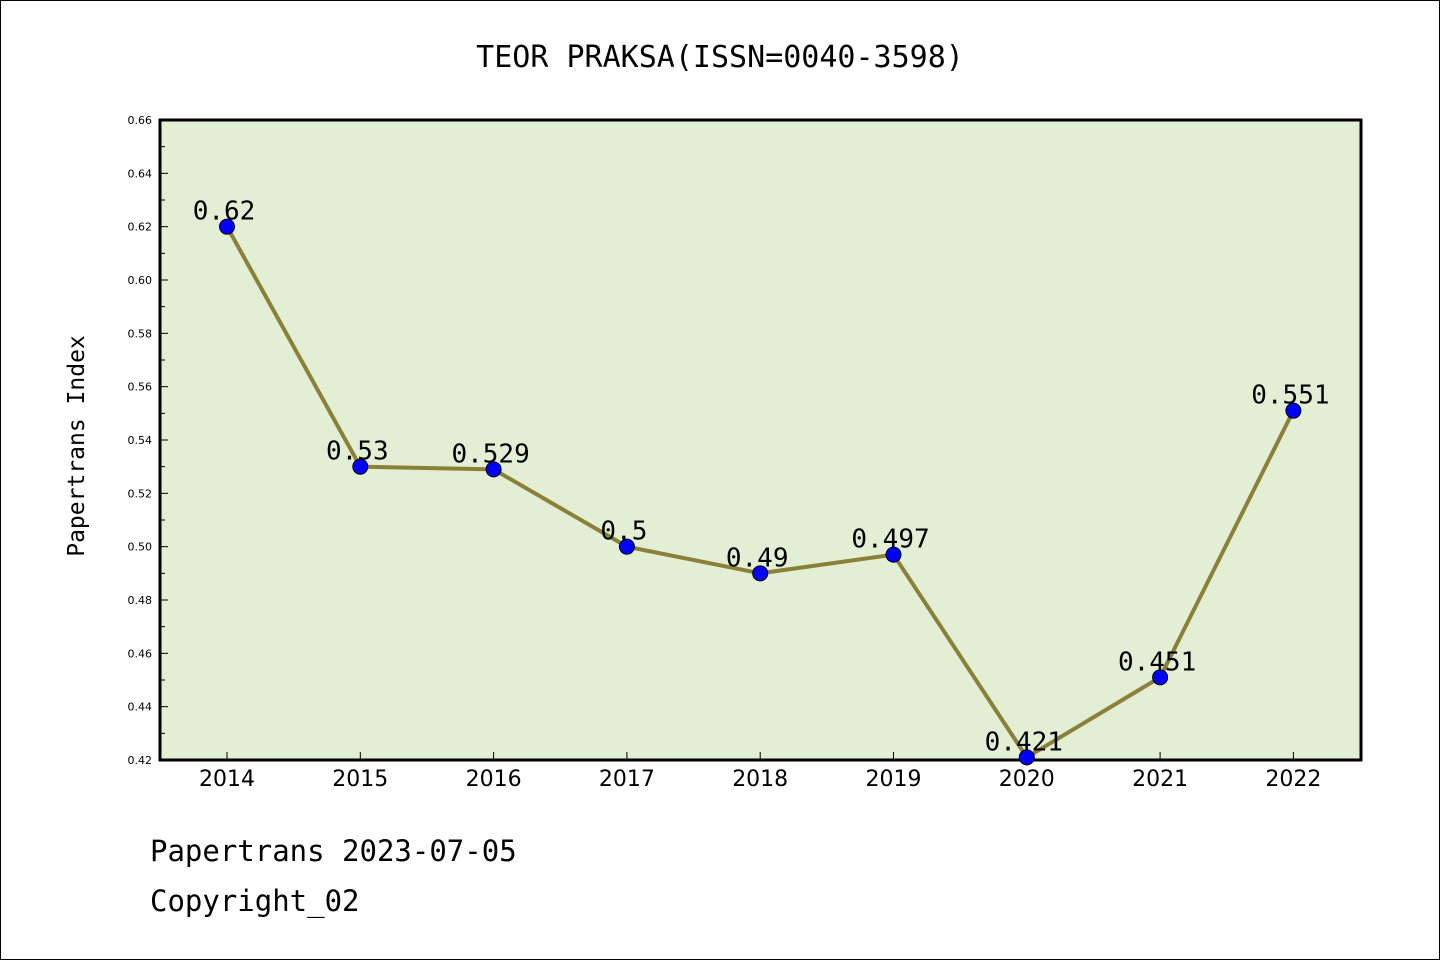  What do you see at coordinates (333, 851) in the screenshot?
I see `footer-date: Papertrans 2023-07-05` at bounding box center [333, 851].